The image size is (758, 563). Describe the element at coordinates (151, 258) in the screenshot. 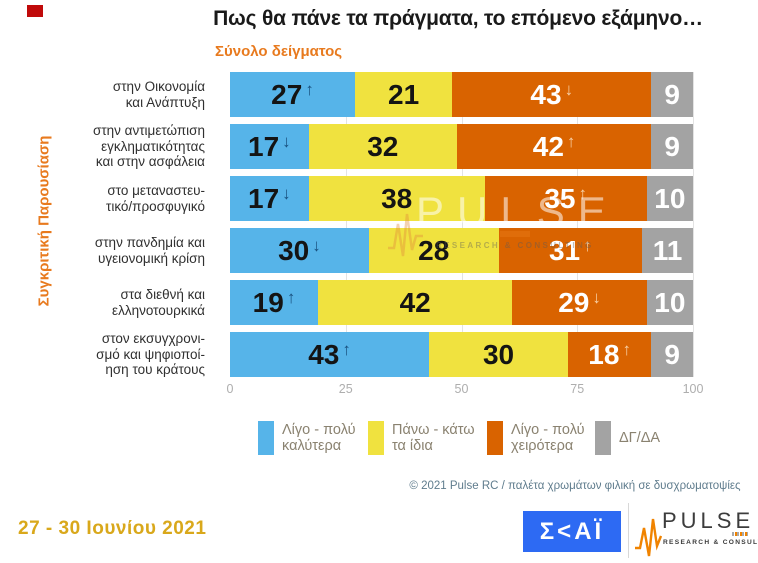

I see `category-label-line: υγειονομική κρίση` at that location.